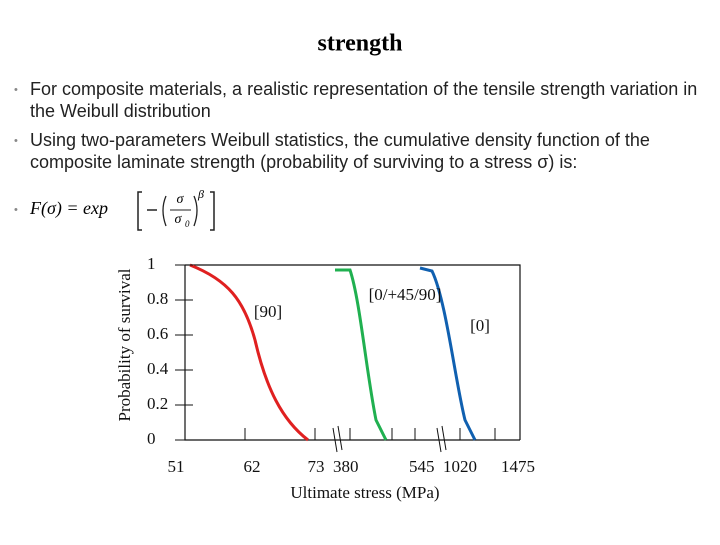  I want to click on formula-lhs: F(σ) = exp, so click(68, 208).